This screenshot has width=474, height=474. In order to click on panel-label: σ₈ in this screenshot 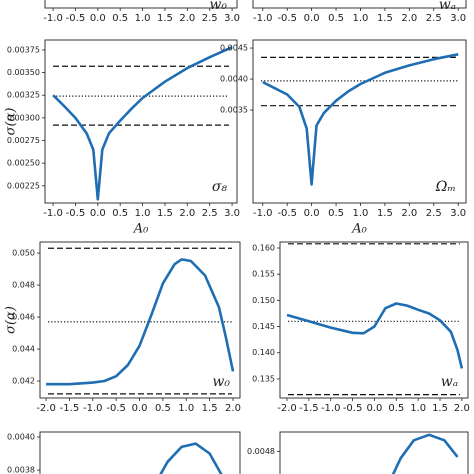, I will do `click(220, 187)`.